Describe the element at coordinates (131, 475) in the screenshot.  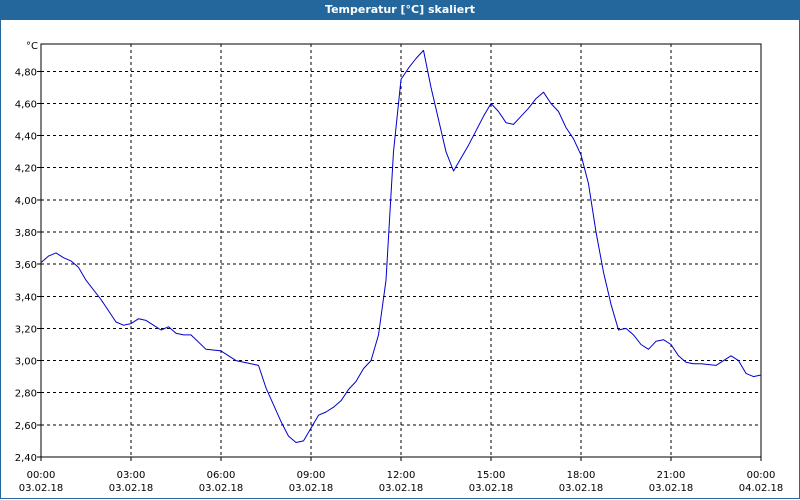
I see `x-tick-time-label: 03:00` at that location.